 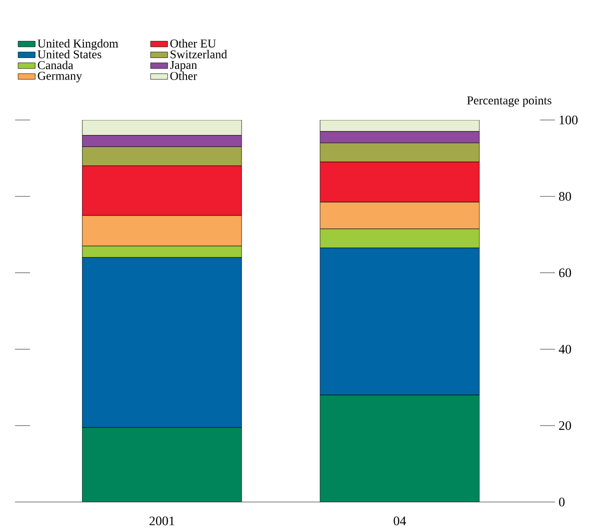 I want to click on legend-label: Other EU, so click(x=193, y=43).